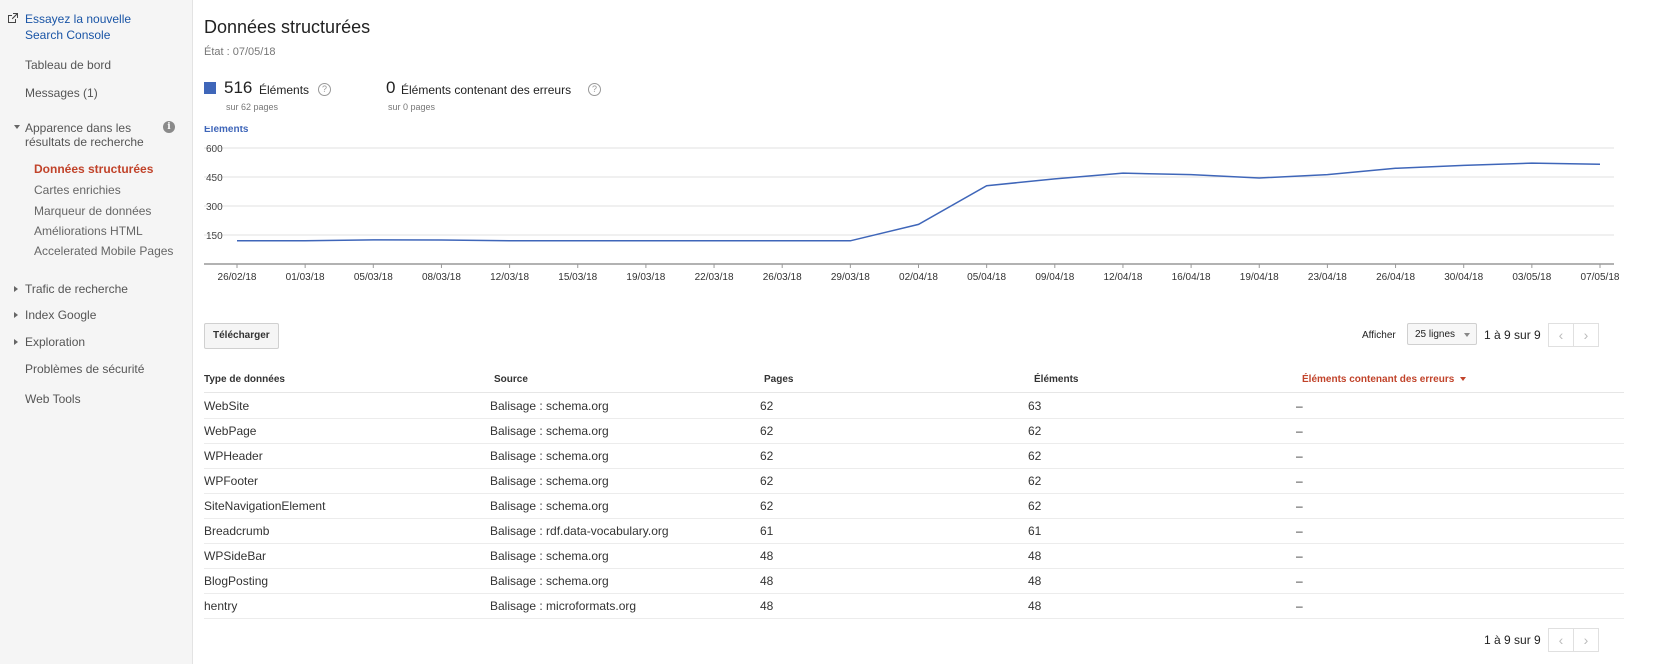 This screenshot has width=1660, height=664. What do you see at coordinates (265, 506) in the screenshot?
I see `cell-type: SiteNavigationElement` at bounding box center [265, 506].